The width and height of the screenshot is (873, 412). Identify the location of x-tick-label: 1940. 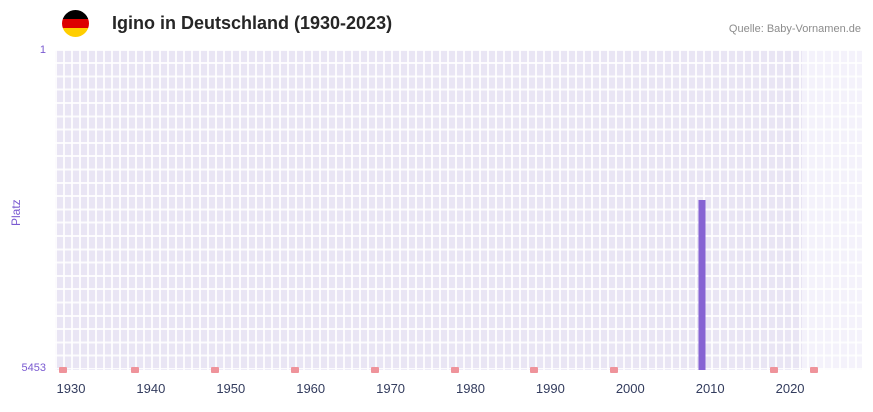
(151, 388).